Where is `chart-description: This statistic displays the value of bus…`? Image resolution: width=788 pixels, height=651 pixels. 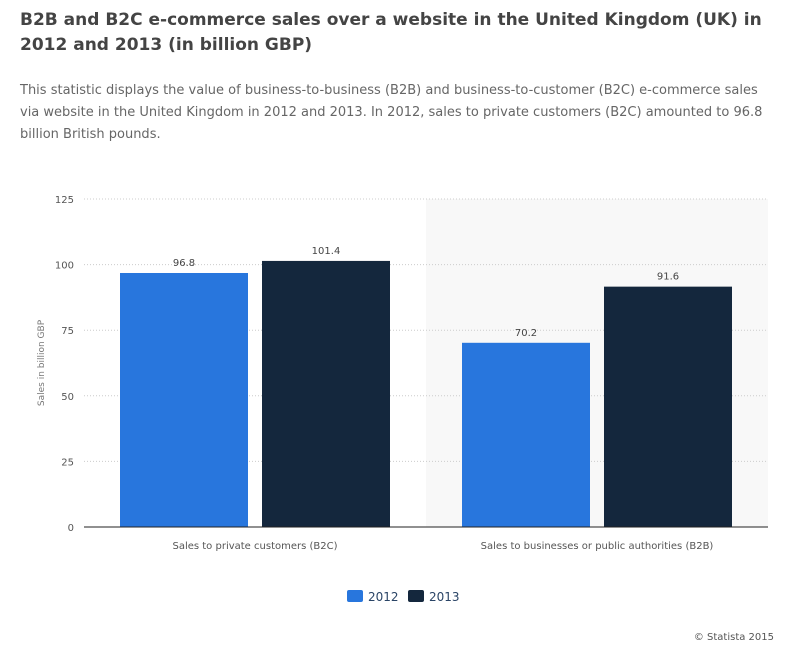
chart-description: This statistic displays the value of bus… is located at coordinates (391, 112).